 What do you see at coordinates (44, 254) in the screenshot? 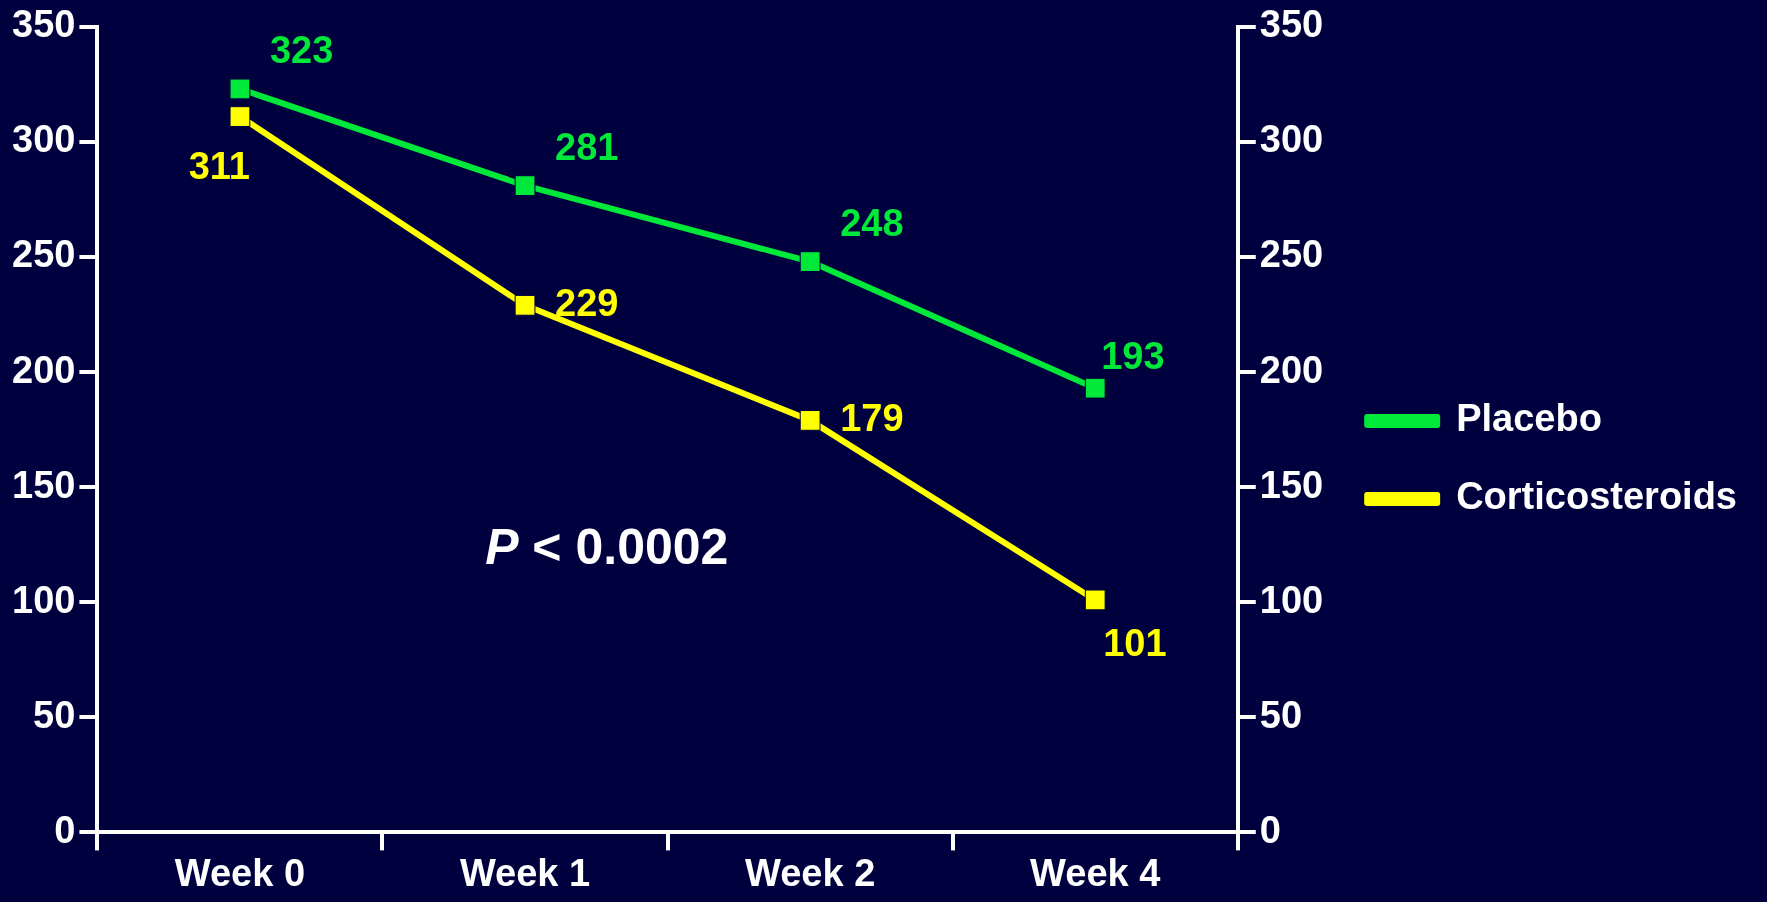
I see `y-tick-label: 250` at bounding box center [44, 254].